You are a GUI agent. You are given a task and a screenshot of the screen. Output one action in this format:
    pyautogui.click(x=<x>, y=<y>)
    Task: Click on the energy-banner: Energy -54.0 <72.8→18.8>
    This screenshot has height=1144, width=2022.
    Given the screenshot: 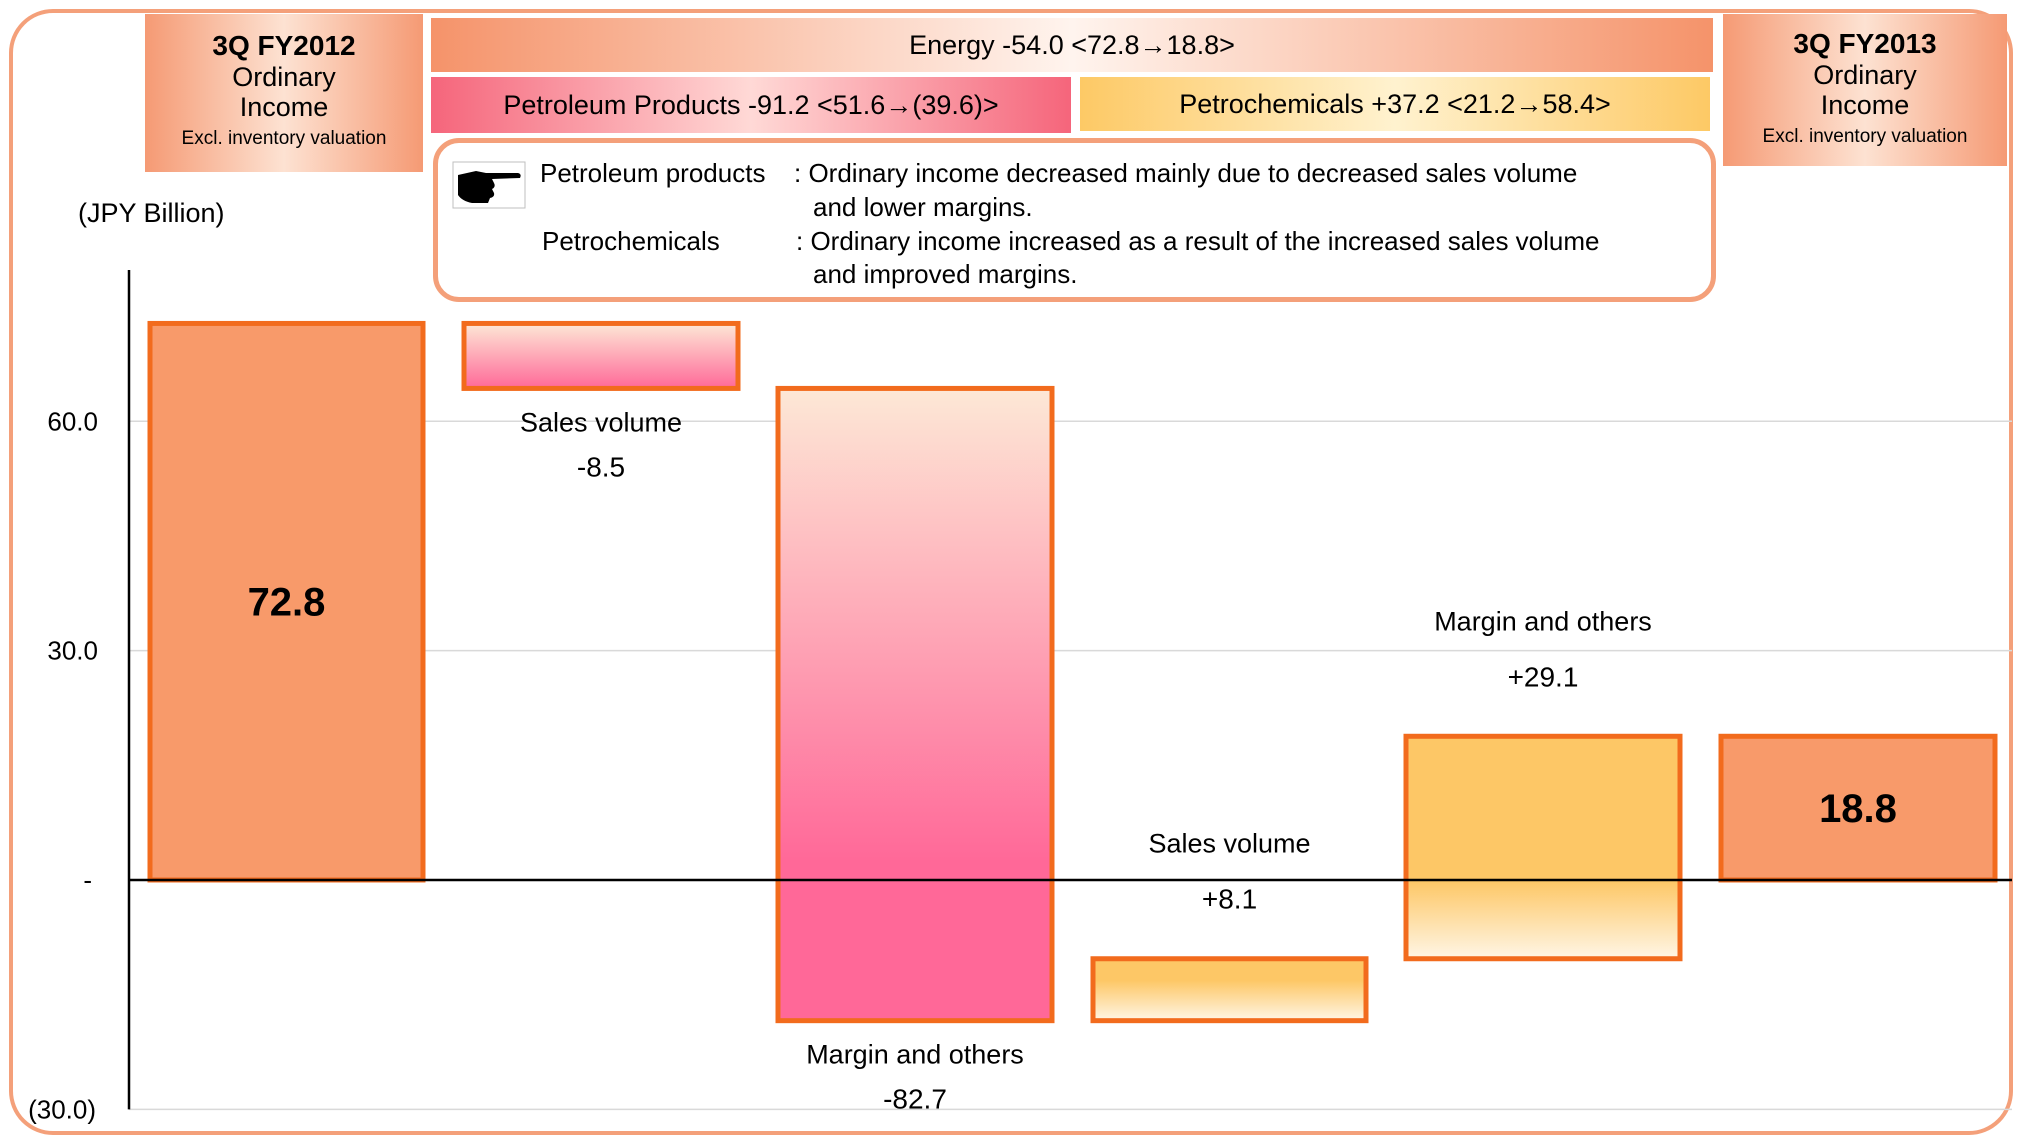 What is the action you would take?
    pyautogui.click(x=1072, y=45)
    